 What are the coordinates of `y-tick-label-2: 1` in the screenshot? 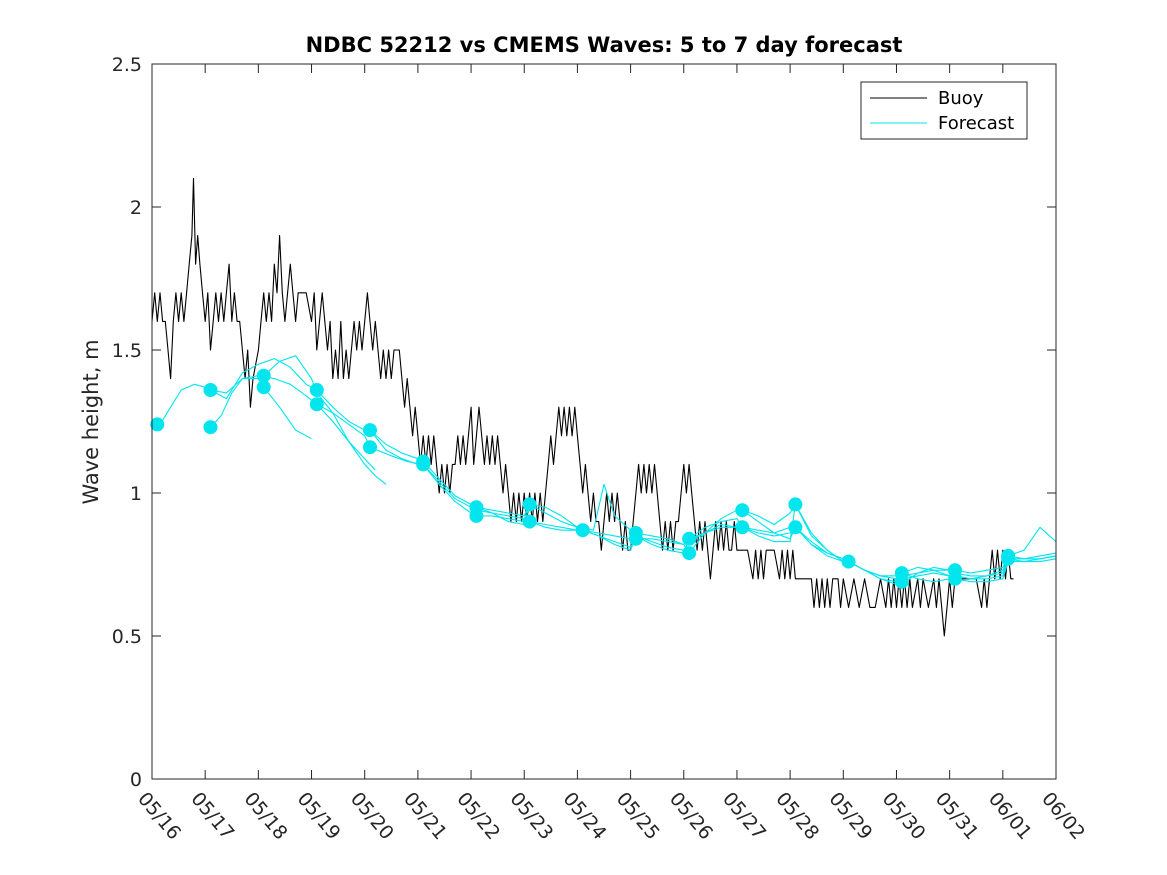 It's located at (136, 494).